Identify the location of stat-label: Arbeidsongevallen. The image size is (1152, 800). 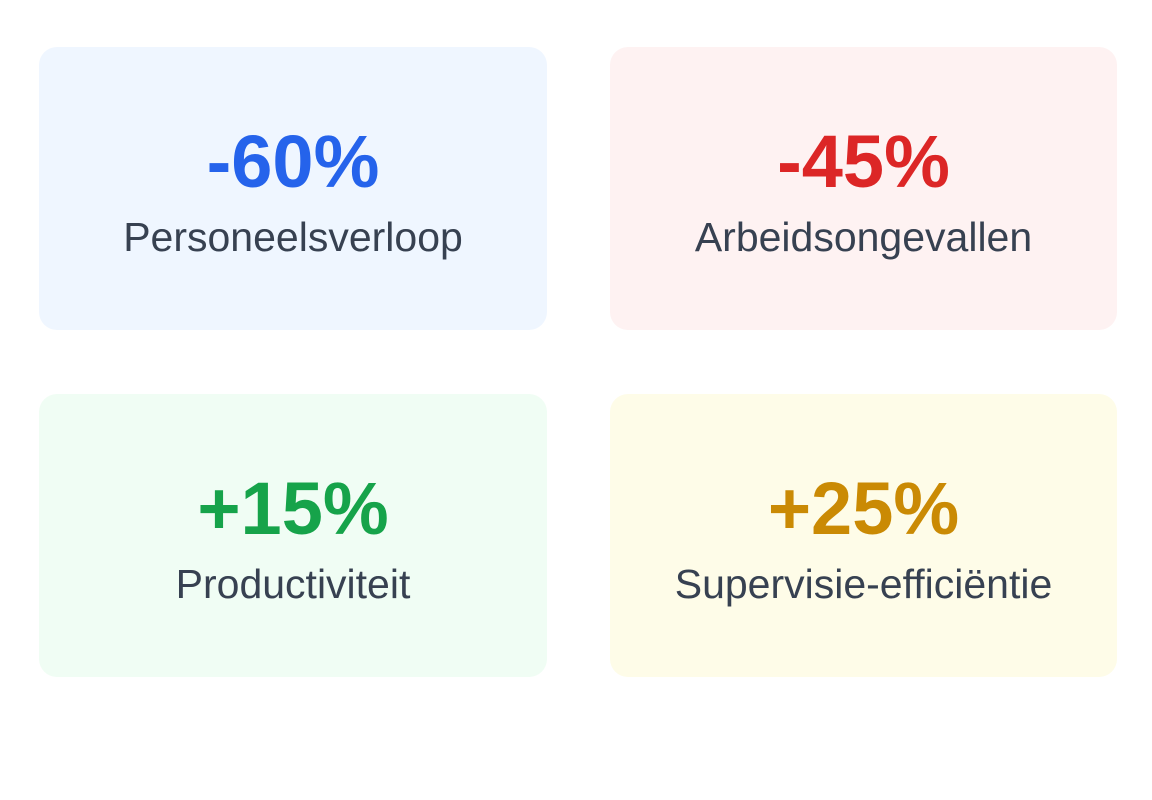
(863, 237).